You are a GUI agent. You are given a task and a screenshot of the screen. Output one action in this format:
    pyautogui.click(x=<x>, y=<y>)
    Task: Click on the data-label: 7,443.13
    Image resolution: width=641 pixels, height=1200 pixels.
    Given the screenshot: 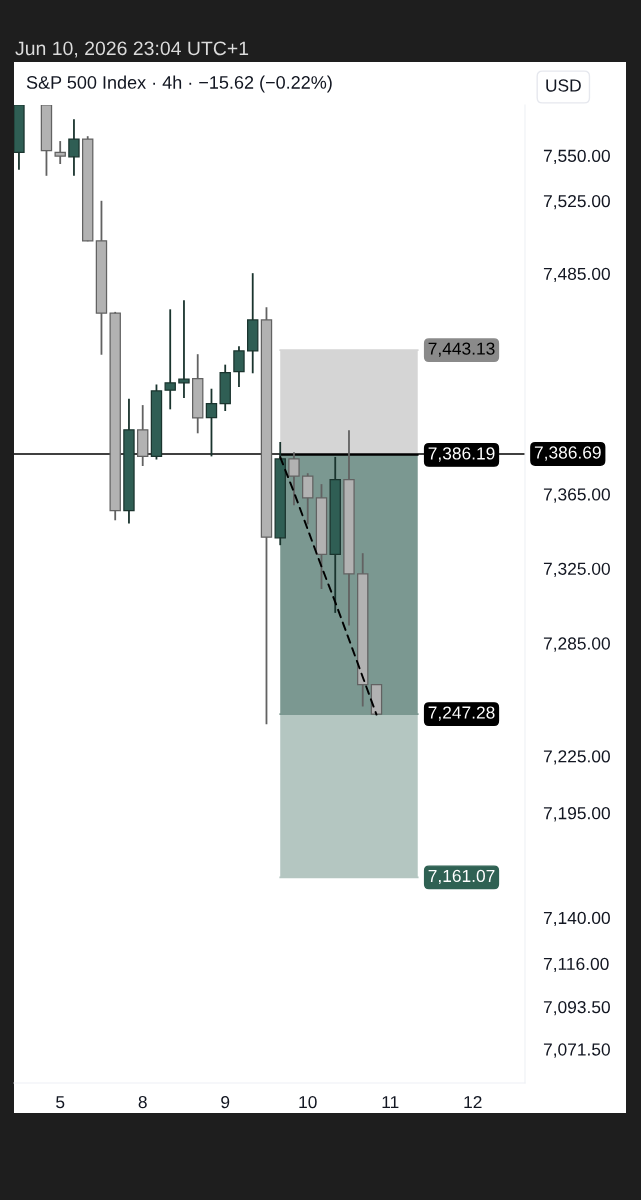 What is the action you would take?
    pyautogui.click(x=461, y=349)
    